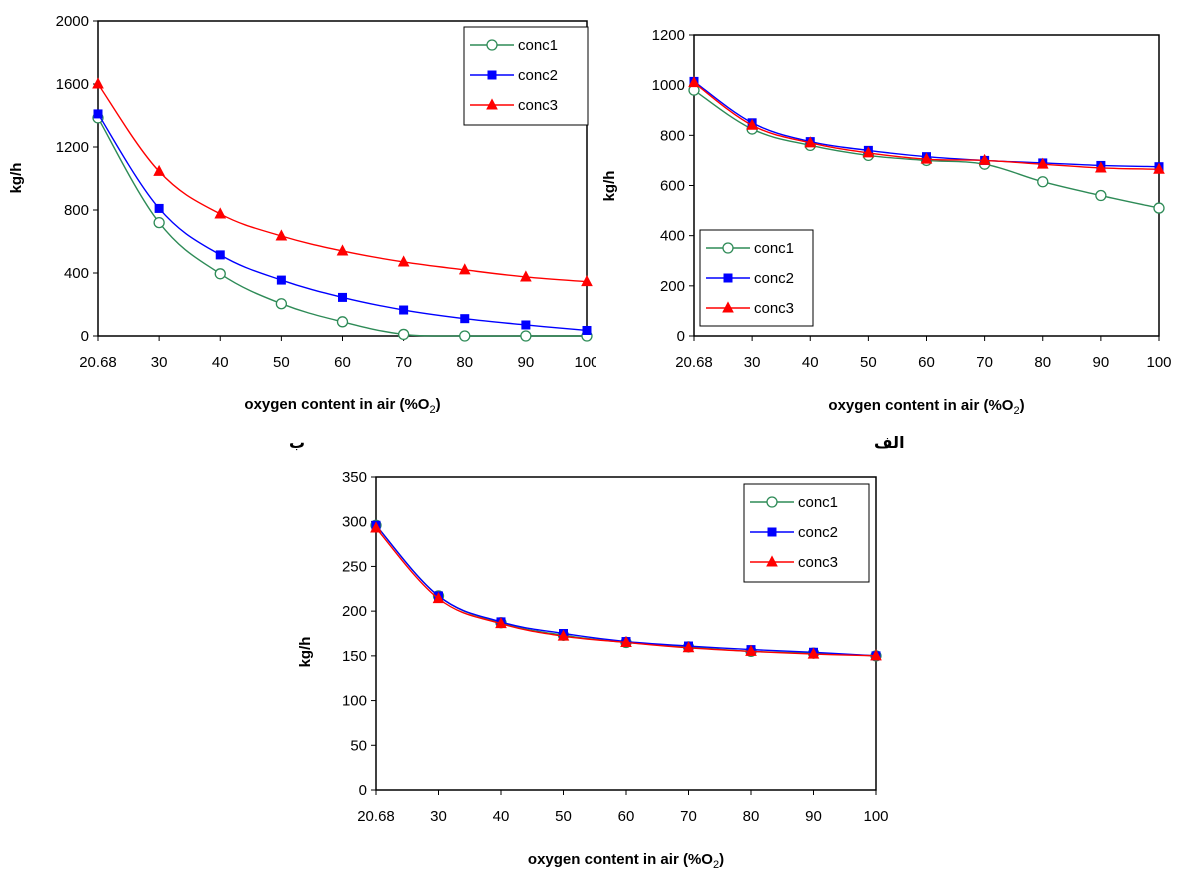 This screenshot has width=1177, height=872. Describe the element at coordinates (620, 859) in the screenshot. I see `x-axis-title-main: oxygen content in air (%O` at that location.